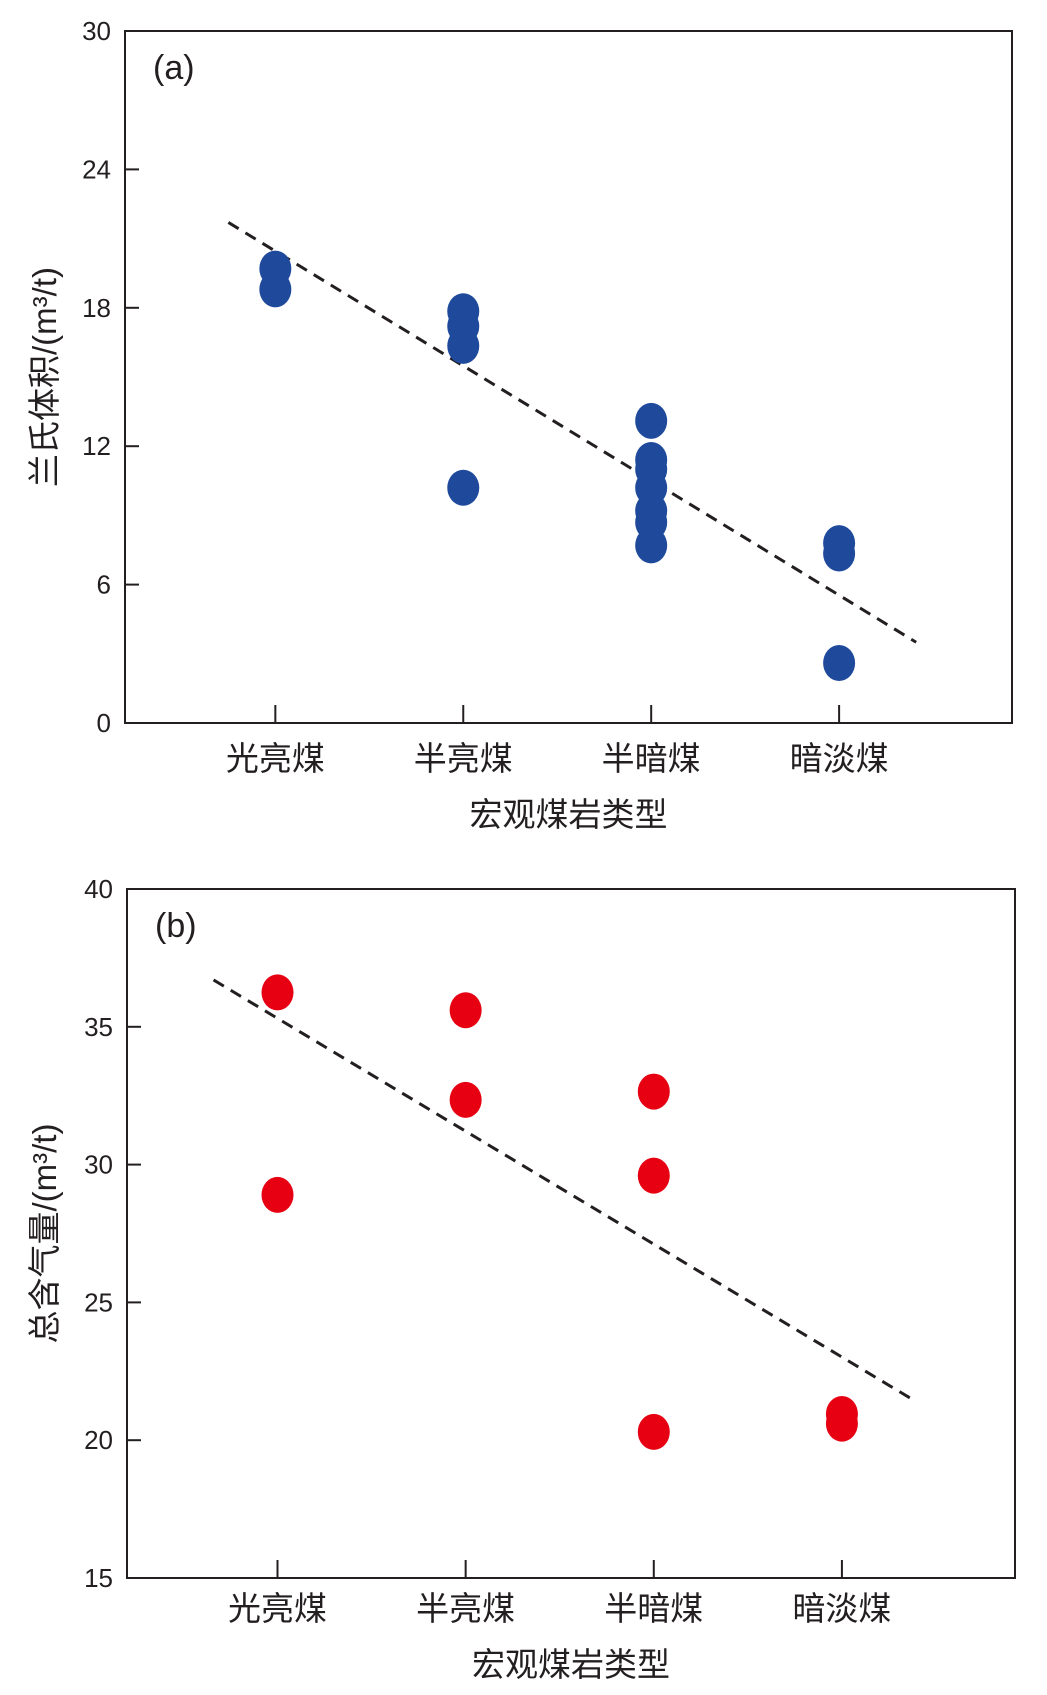 The image size is (1047, 1695). Describe the element at coordinates (44, 377) in the screenshot. I see `y-axis-title: 兰氏体积/(m³/t)` at that location.